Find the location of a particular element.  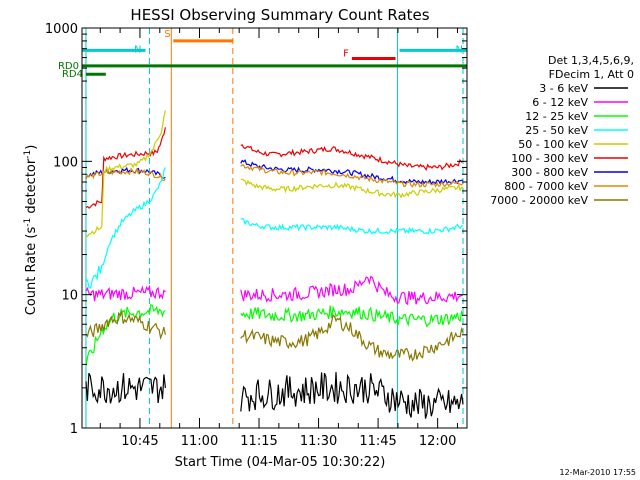

legend-label-5: 100 - 300 keV is located at coordinates (549, 158).